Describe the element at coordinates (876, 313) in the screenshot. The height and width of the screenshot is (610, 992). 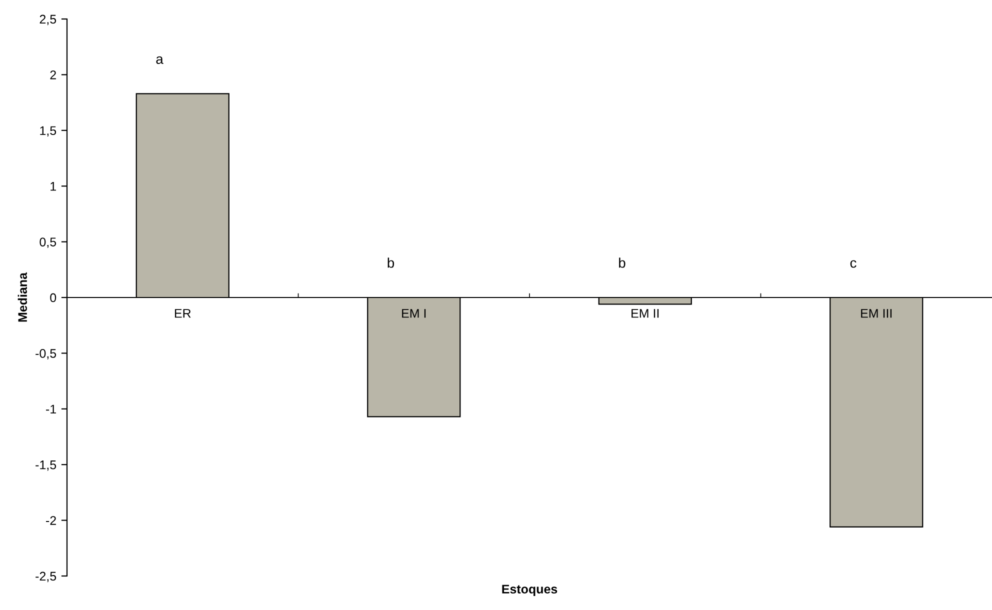
I see `x-tick-label: EM III` at that location.